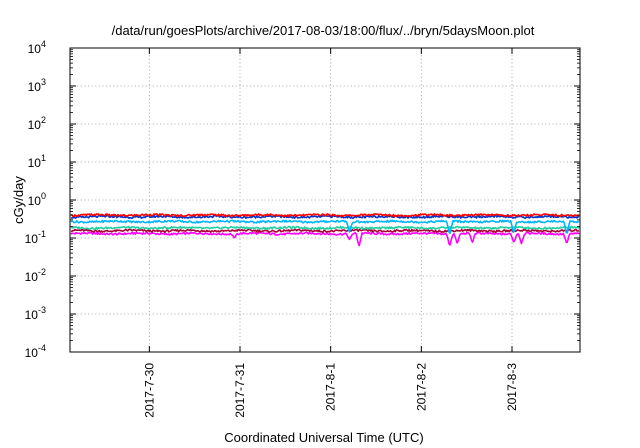  Describe the element at coordinates (331, 387) in the screenshot. I see `x-tick-label: 2017-8-1` at that location.